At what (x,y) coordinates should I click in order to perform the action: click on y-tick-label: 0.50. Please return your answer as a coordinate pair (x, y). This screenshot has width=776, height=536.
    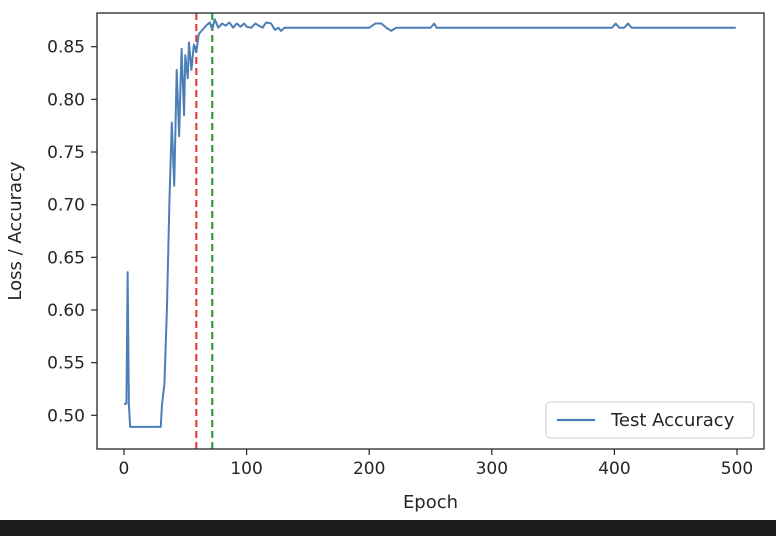
    Looking at the image, I should click on (66, 416).